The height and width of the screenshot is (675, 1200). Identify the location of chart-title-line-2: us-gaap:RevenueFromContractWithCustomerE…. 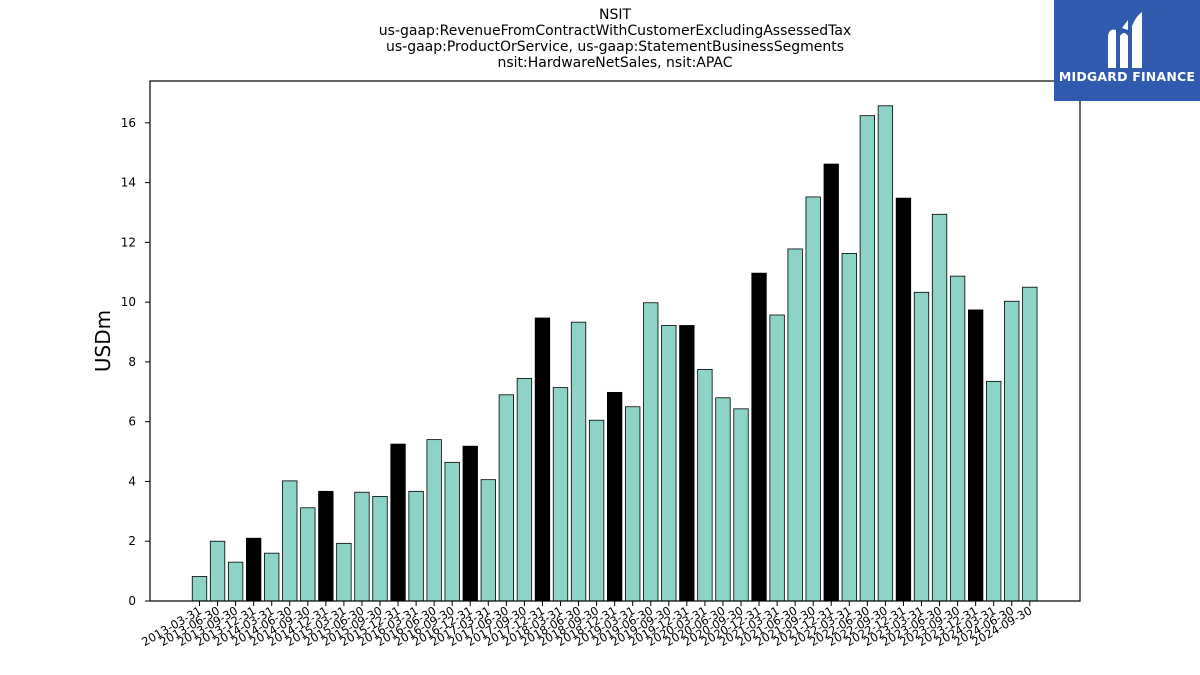
(615, 31).